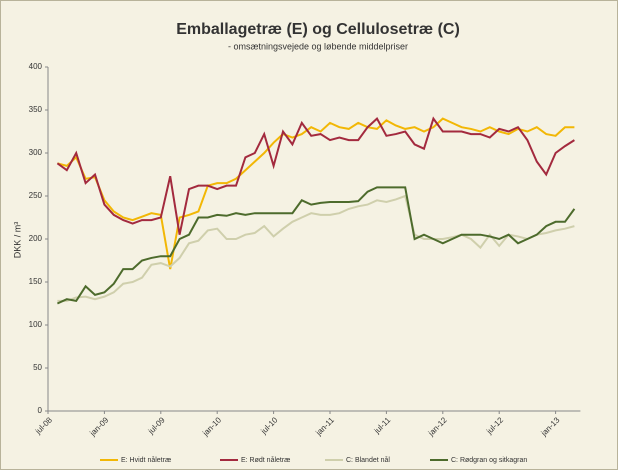 This screenshot has height=470, width=618. I want to click on y-tick-label: 0, so click(40, 410).